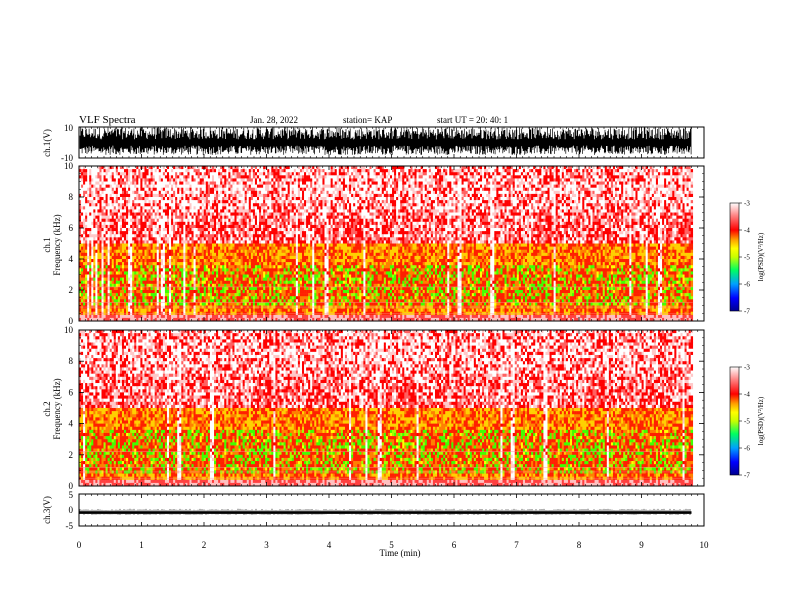  I want to click on ch1-spectrogram-ylabel-channel: ch.1, so click(47, 244).